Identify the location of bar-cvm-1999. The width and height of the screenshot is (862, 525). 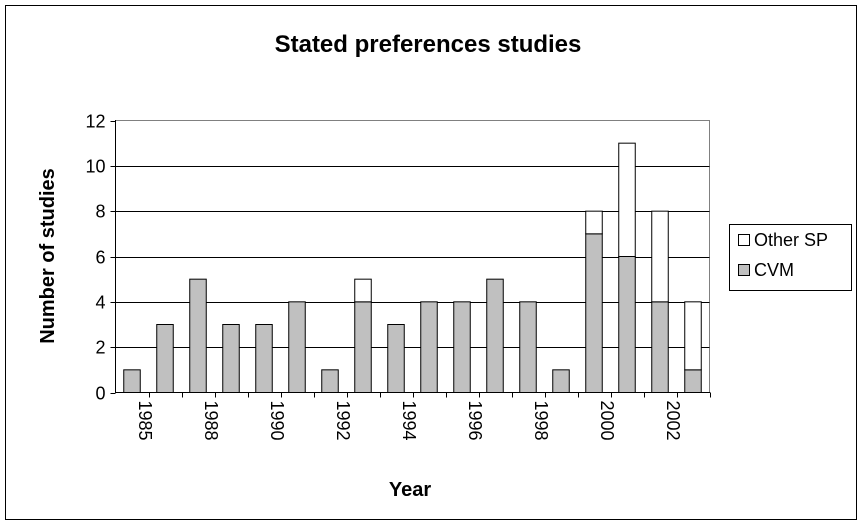
(561, 381).